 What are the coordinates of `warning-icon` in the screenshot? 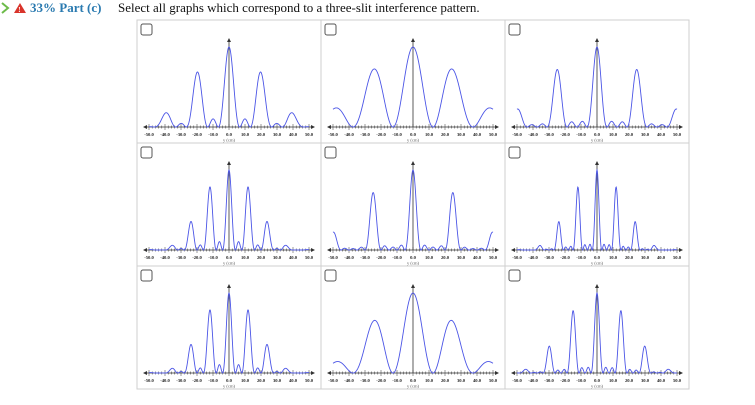 It's located at (20, 8).